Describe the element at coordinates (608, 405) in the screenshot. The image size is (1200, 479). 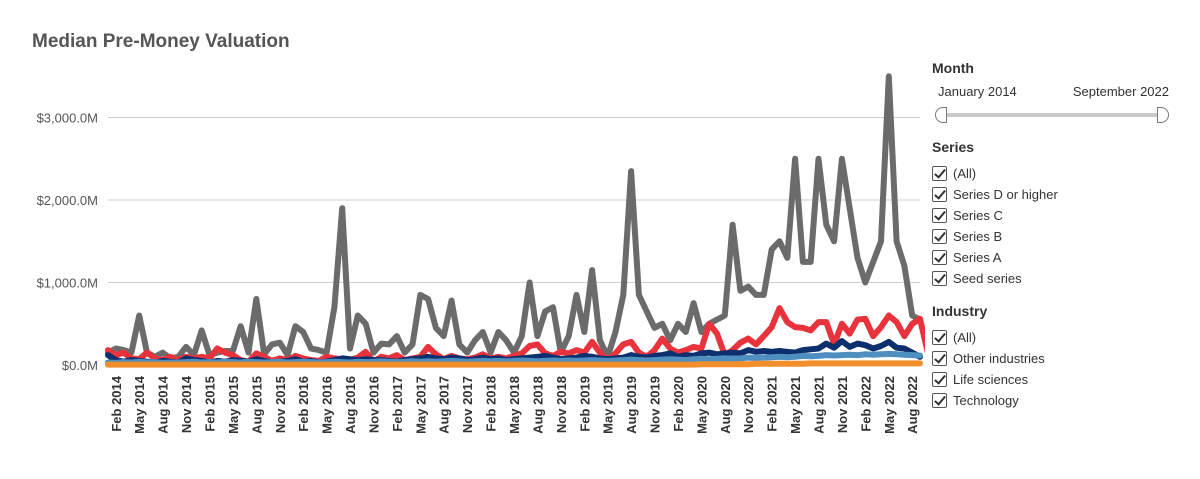
I see `x-tick-label: May 2019` at that location.